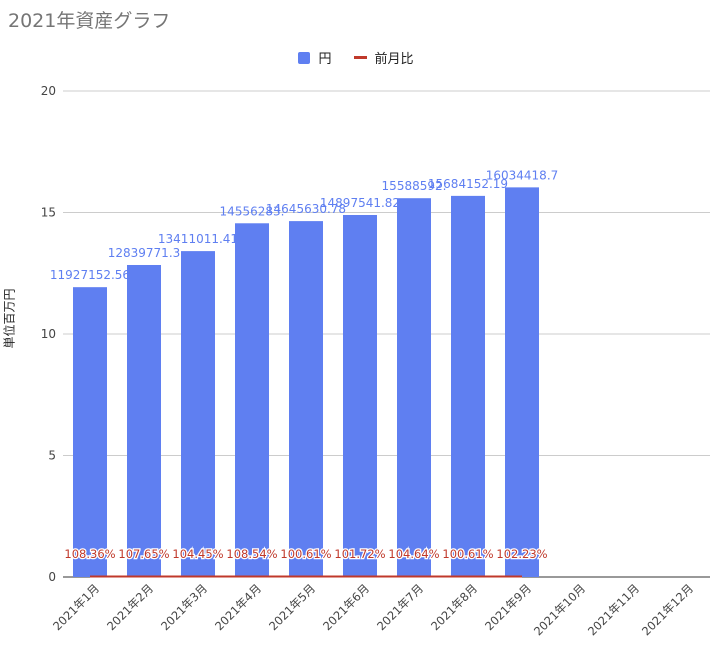 This screenshot has width=712, height=645. What do you see at coordinates (76, 607) in the screenshot?
I see `x-tick-label: 2021年1月` at bounding box center [76, 607].